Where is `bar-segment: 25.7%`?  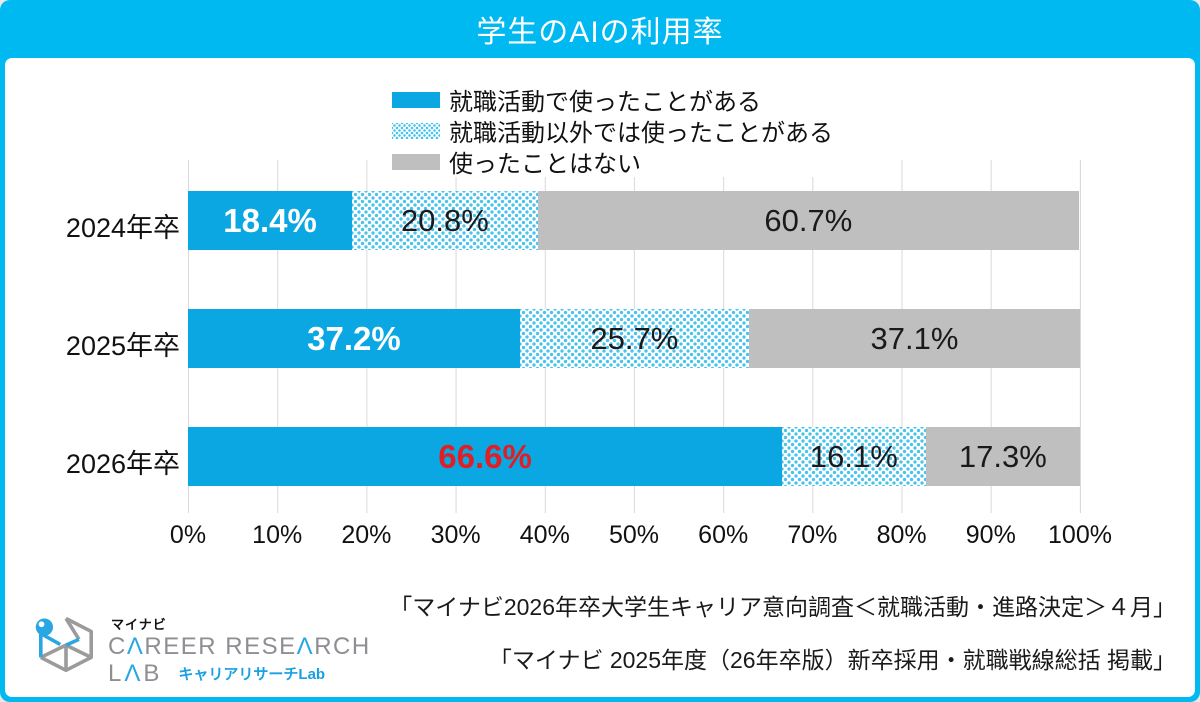
bar-segment: 25.7% is located at coordinates (634, 338).